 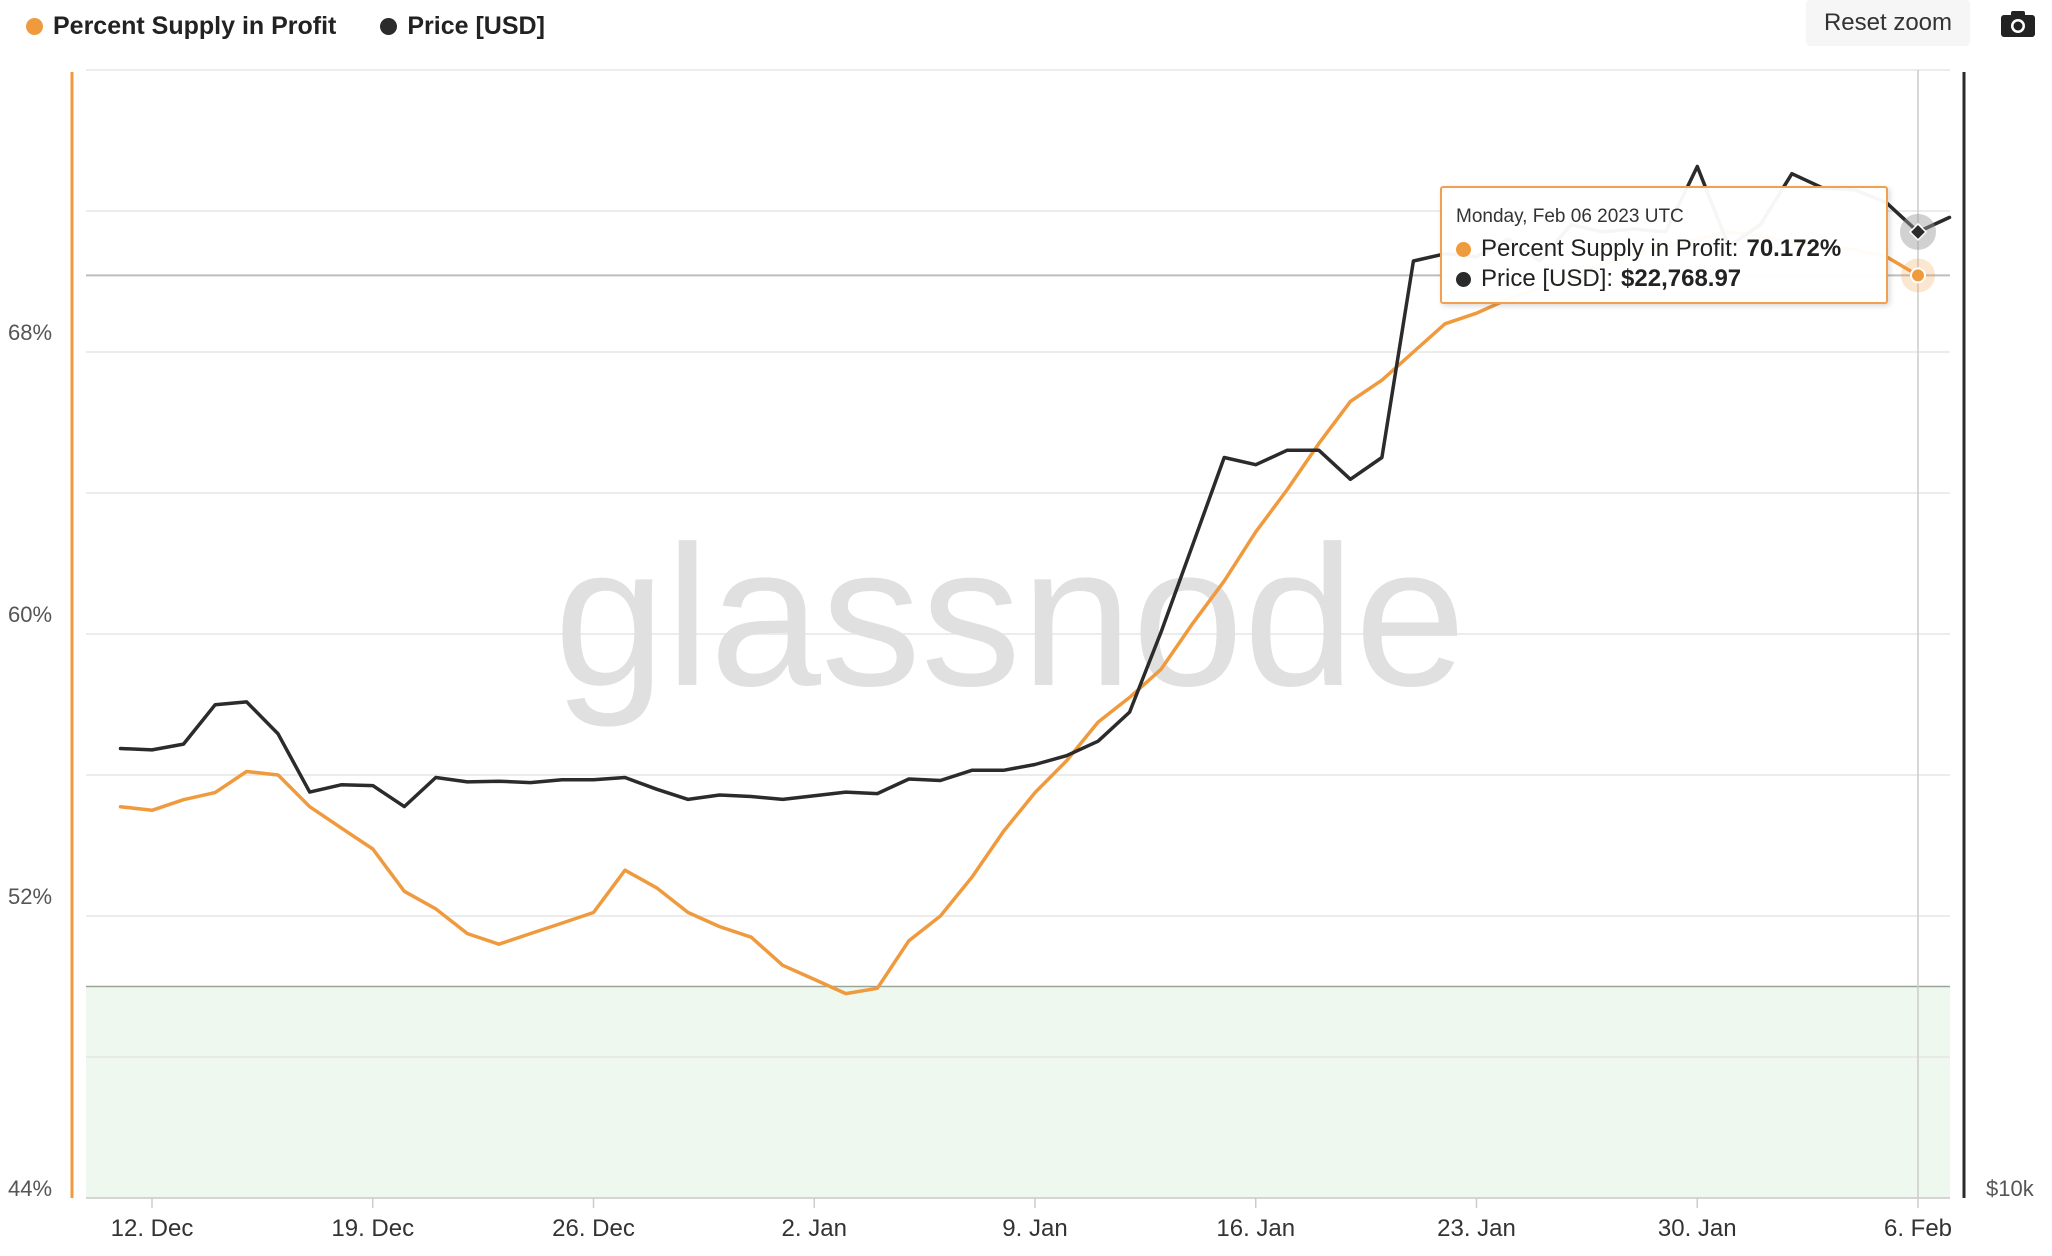 What do you see at coordinates (1255, 1228) in the screenshot?
I see `x-tick-label: 16. Jan` at bounding box center [1255, 1228].